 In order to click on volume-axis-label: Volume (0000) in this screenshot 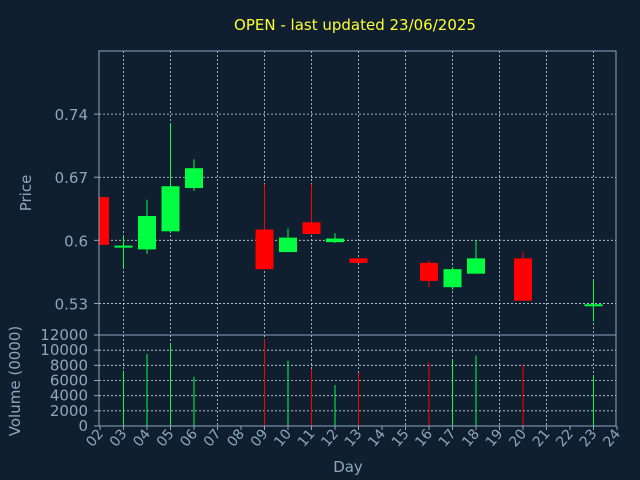, I will do `click(15, 381)`.